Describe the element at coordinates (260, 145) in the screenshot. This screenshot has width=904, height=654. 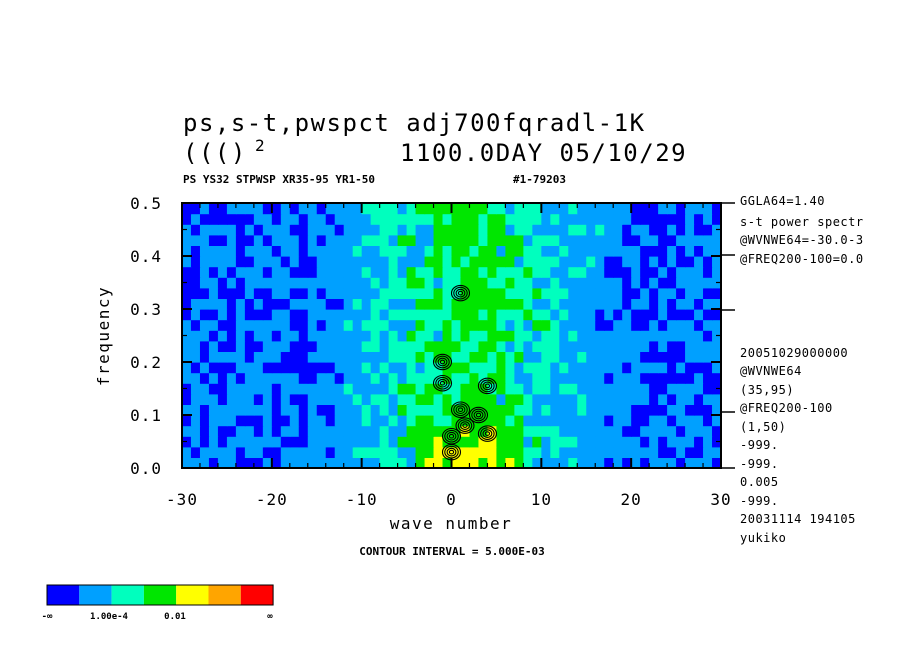
I see `title-line2-superscript: 2` at that location.